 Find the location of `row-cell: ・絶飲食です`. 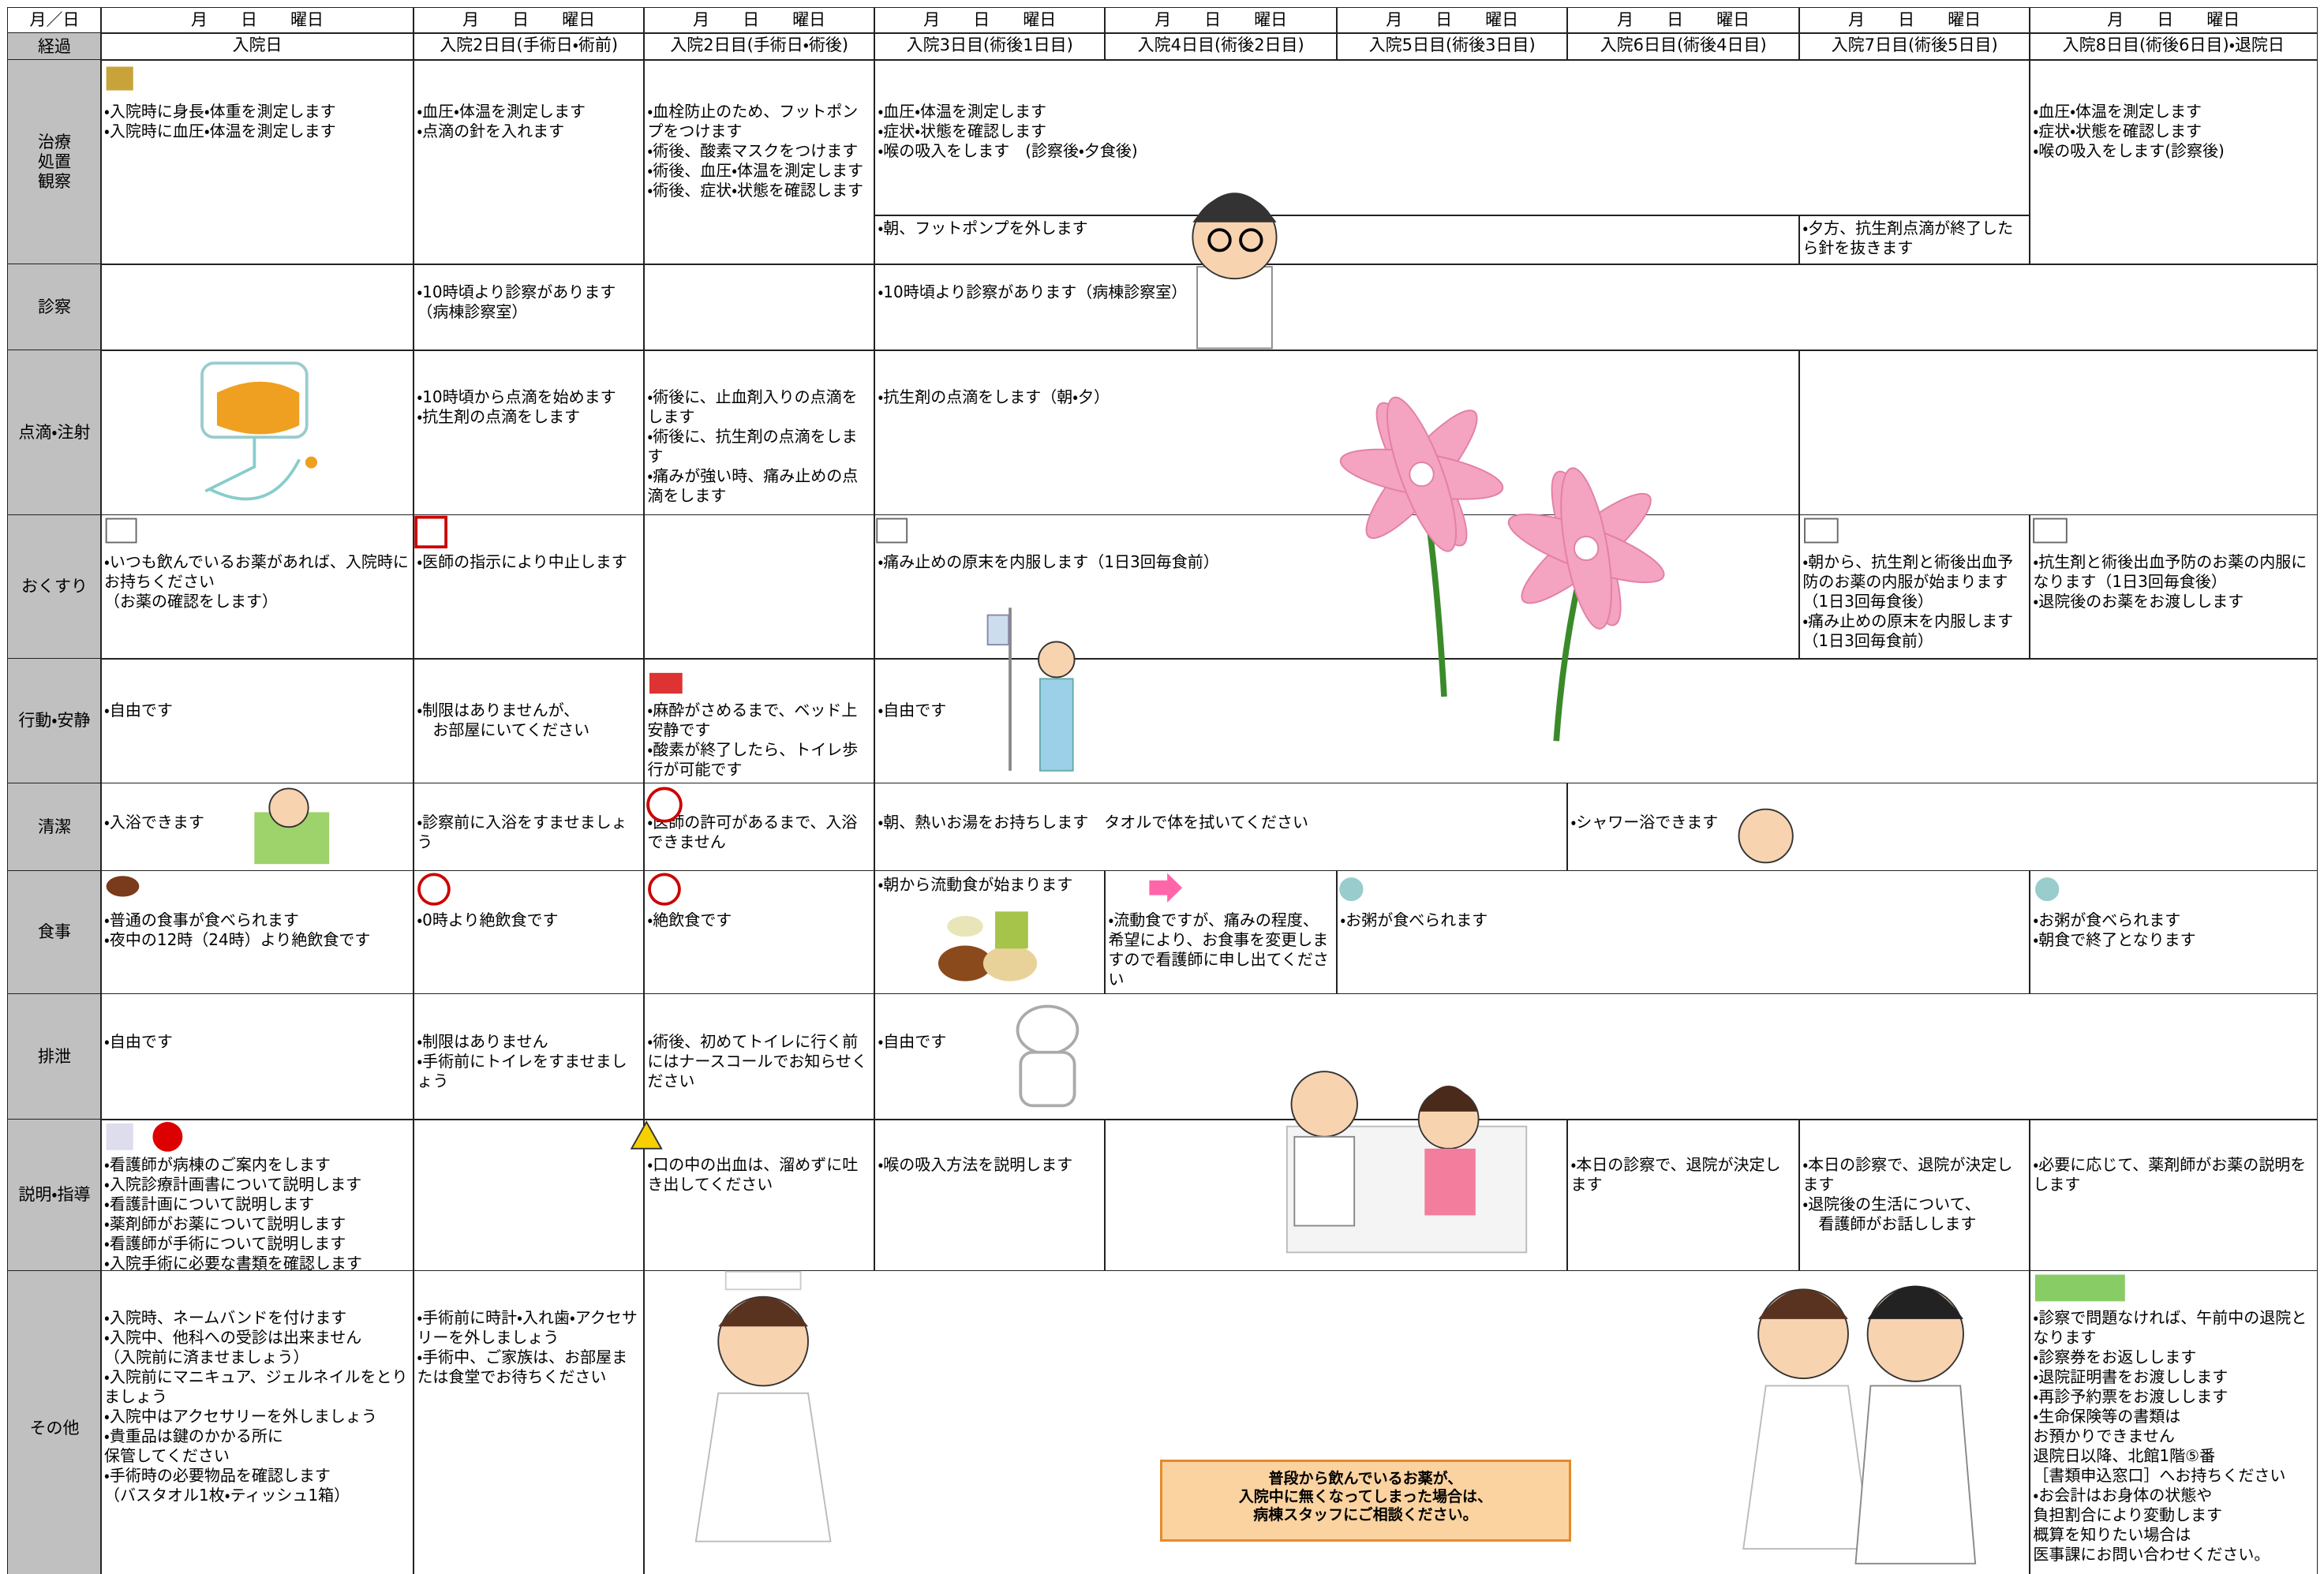

row-cell: ・絶飲食です is located at coordinates (759, 932).